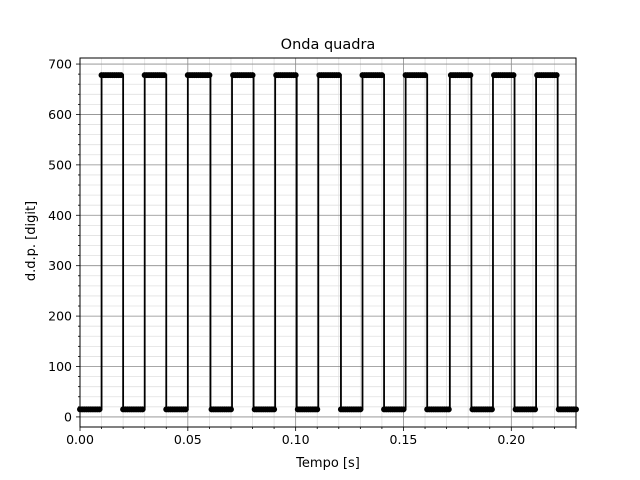 This screenshot has width=640, height=480. I want to click on y-tick-label: 200, so click(60, 316).